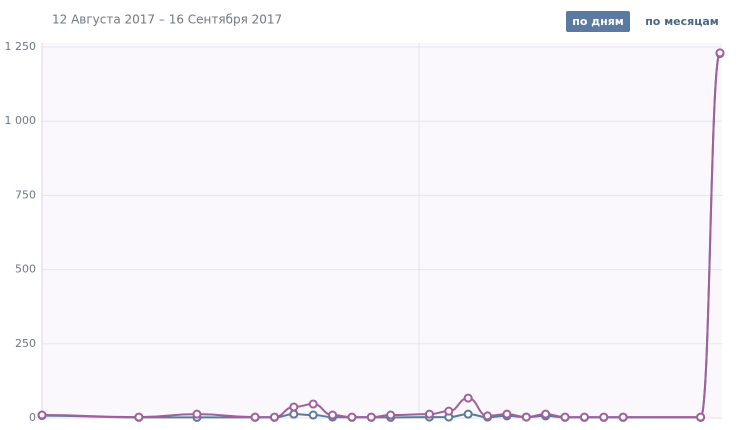  I want to click on button-days-label: по дням, so click(598, 21).